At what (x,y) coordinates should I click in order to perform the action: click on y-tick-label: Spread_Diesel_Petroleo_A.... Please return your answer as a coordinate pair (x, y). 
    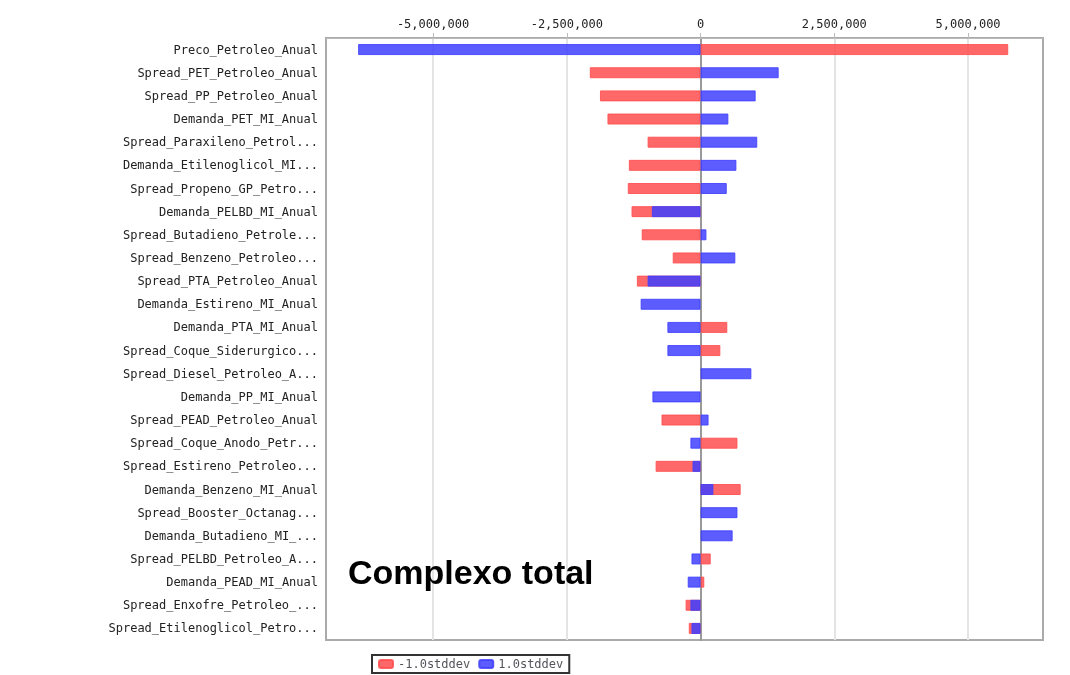
    Looking at the image, I should click on (220, 373).